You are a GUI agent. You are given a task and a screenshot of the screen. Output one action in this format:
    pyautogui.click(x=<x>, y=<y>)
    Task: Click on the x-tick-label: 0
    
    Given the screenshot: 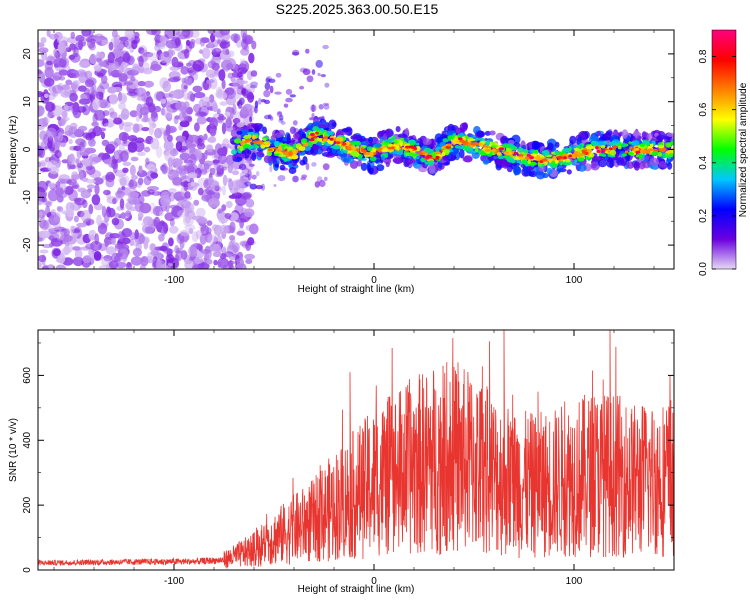 What is the action you would take?
    pyautogui.click(x=374, y=280)
    